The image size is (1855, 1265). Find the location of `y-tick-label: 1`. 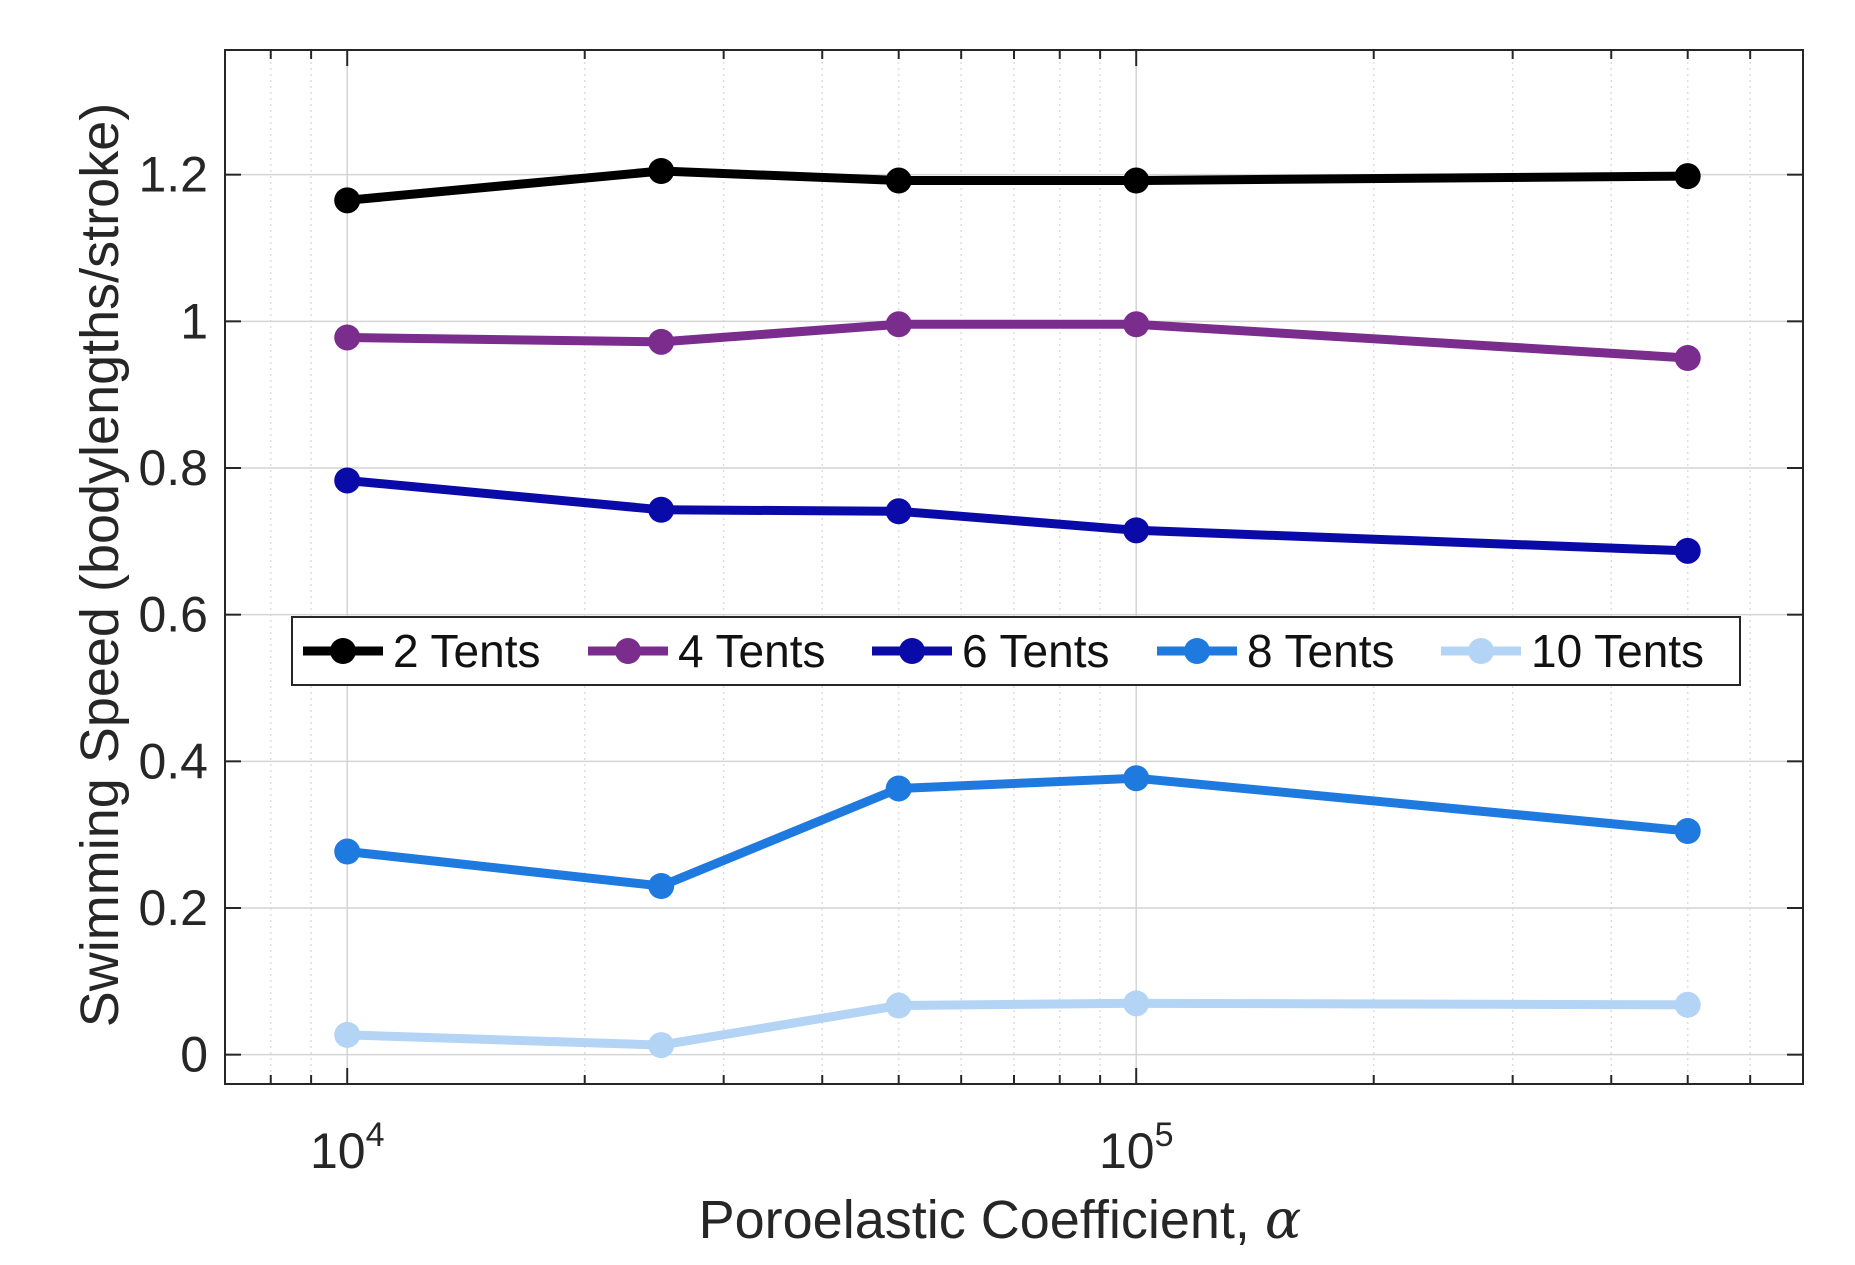

y-tick-label: 1 is located at coordinates (194, 321).